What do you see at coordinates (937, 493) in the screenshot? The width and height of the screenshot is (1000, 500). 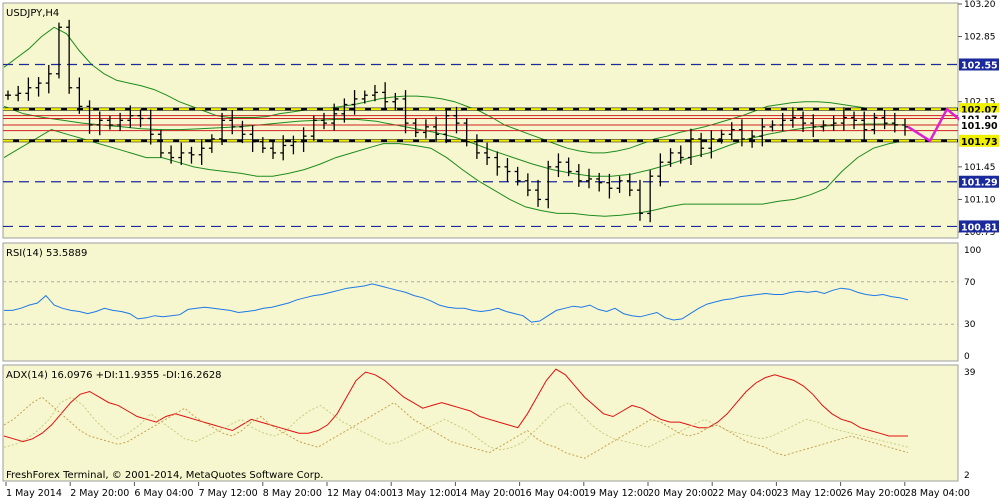 I see `x-tick-label: 28 May 04:00` at bounding box center [937, 493].